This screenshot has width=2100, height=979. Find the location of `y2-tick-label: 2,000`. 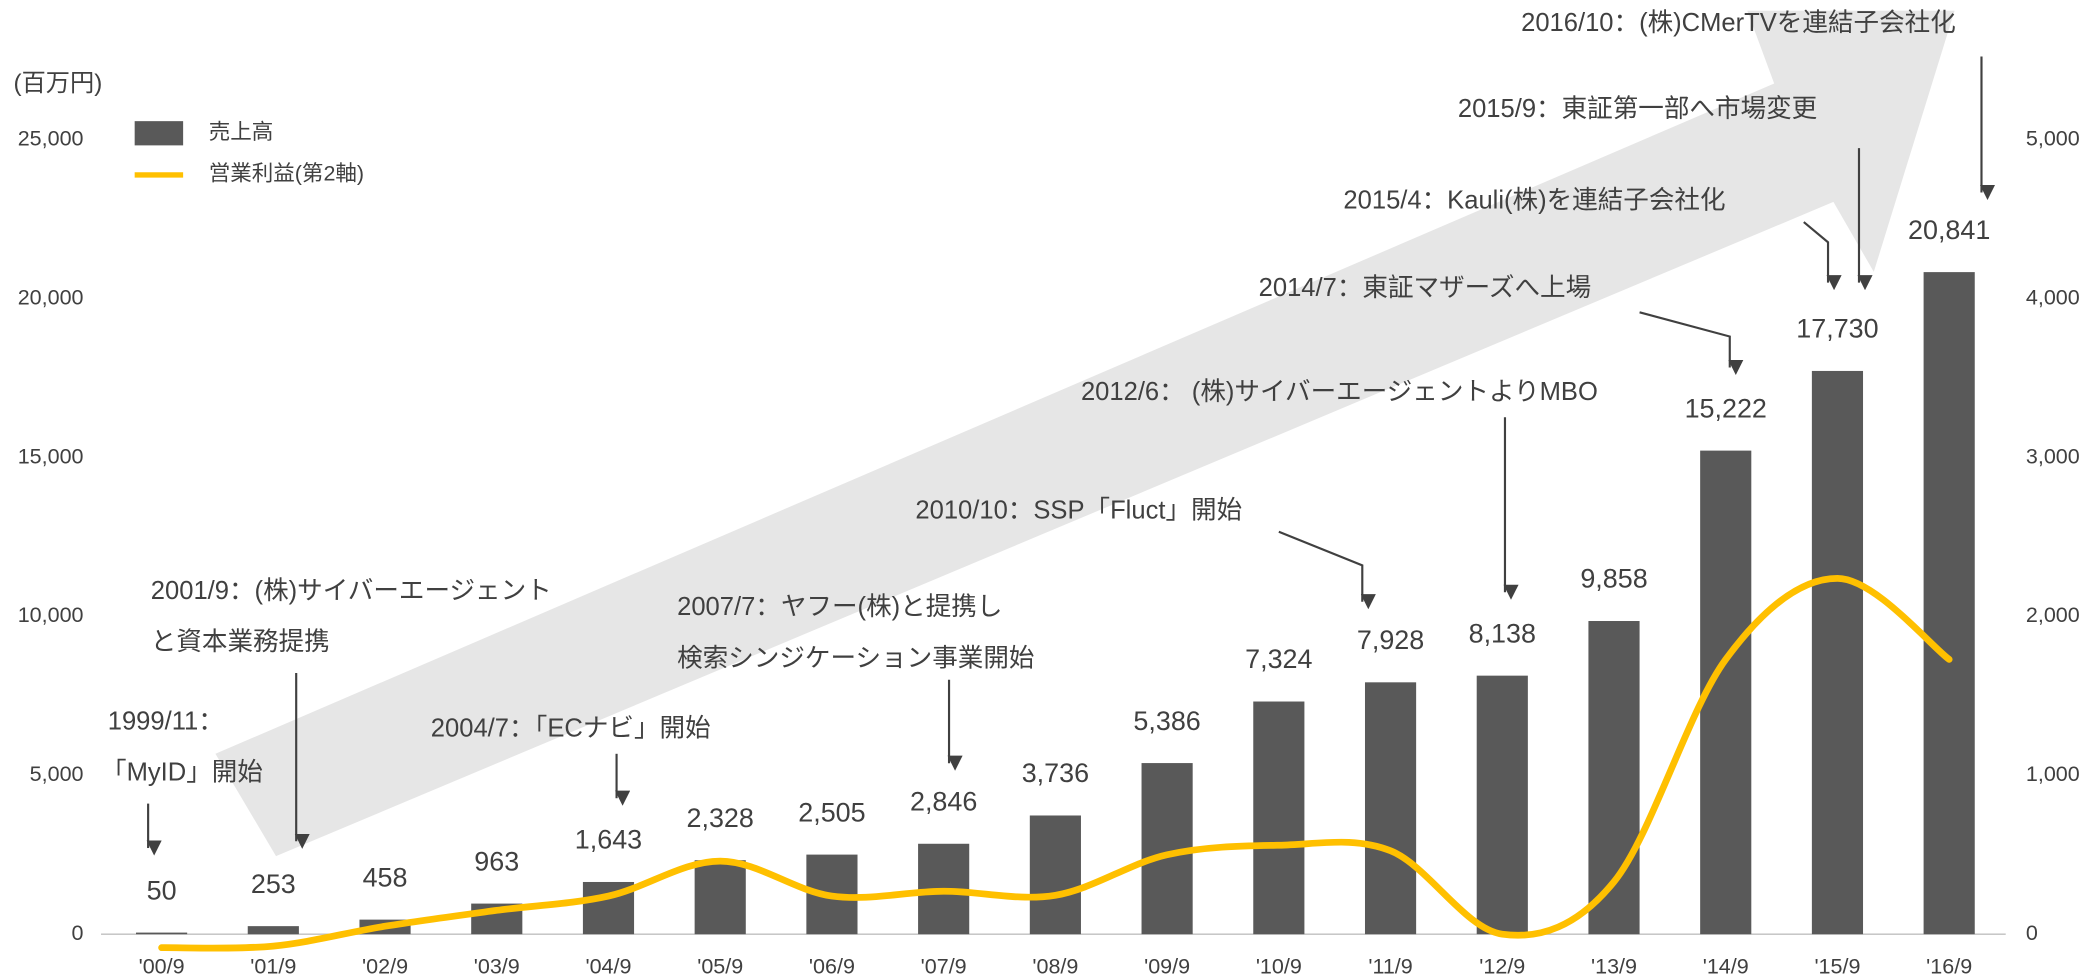

y2-tick-label: 2,000 is located at coordinates (2053, 615).